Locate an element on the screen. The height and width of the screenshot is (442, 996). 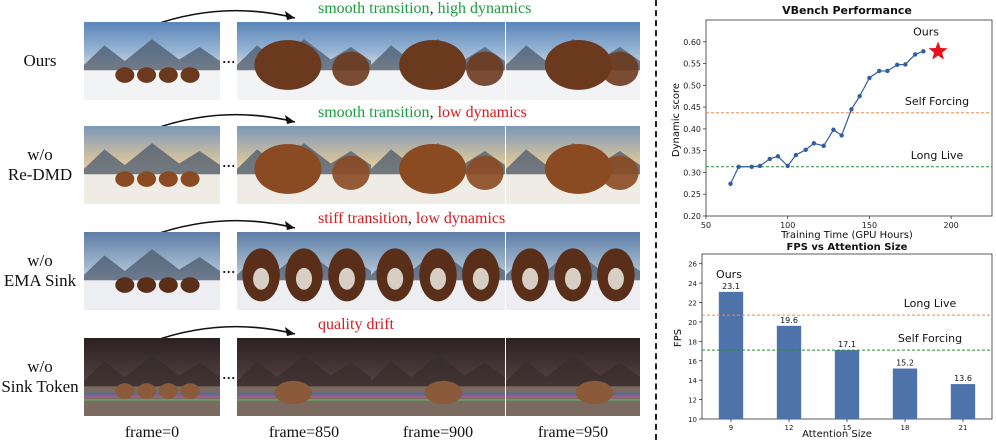
chart-title: VBench Performance is located at coordinates (847, 10).